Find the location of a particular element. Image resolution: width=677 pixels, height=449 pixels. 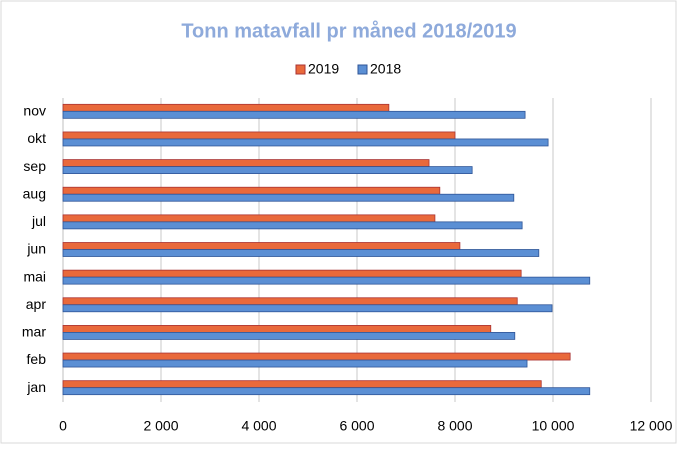

y-tick-label: mai is located at coordinates (34, 276).